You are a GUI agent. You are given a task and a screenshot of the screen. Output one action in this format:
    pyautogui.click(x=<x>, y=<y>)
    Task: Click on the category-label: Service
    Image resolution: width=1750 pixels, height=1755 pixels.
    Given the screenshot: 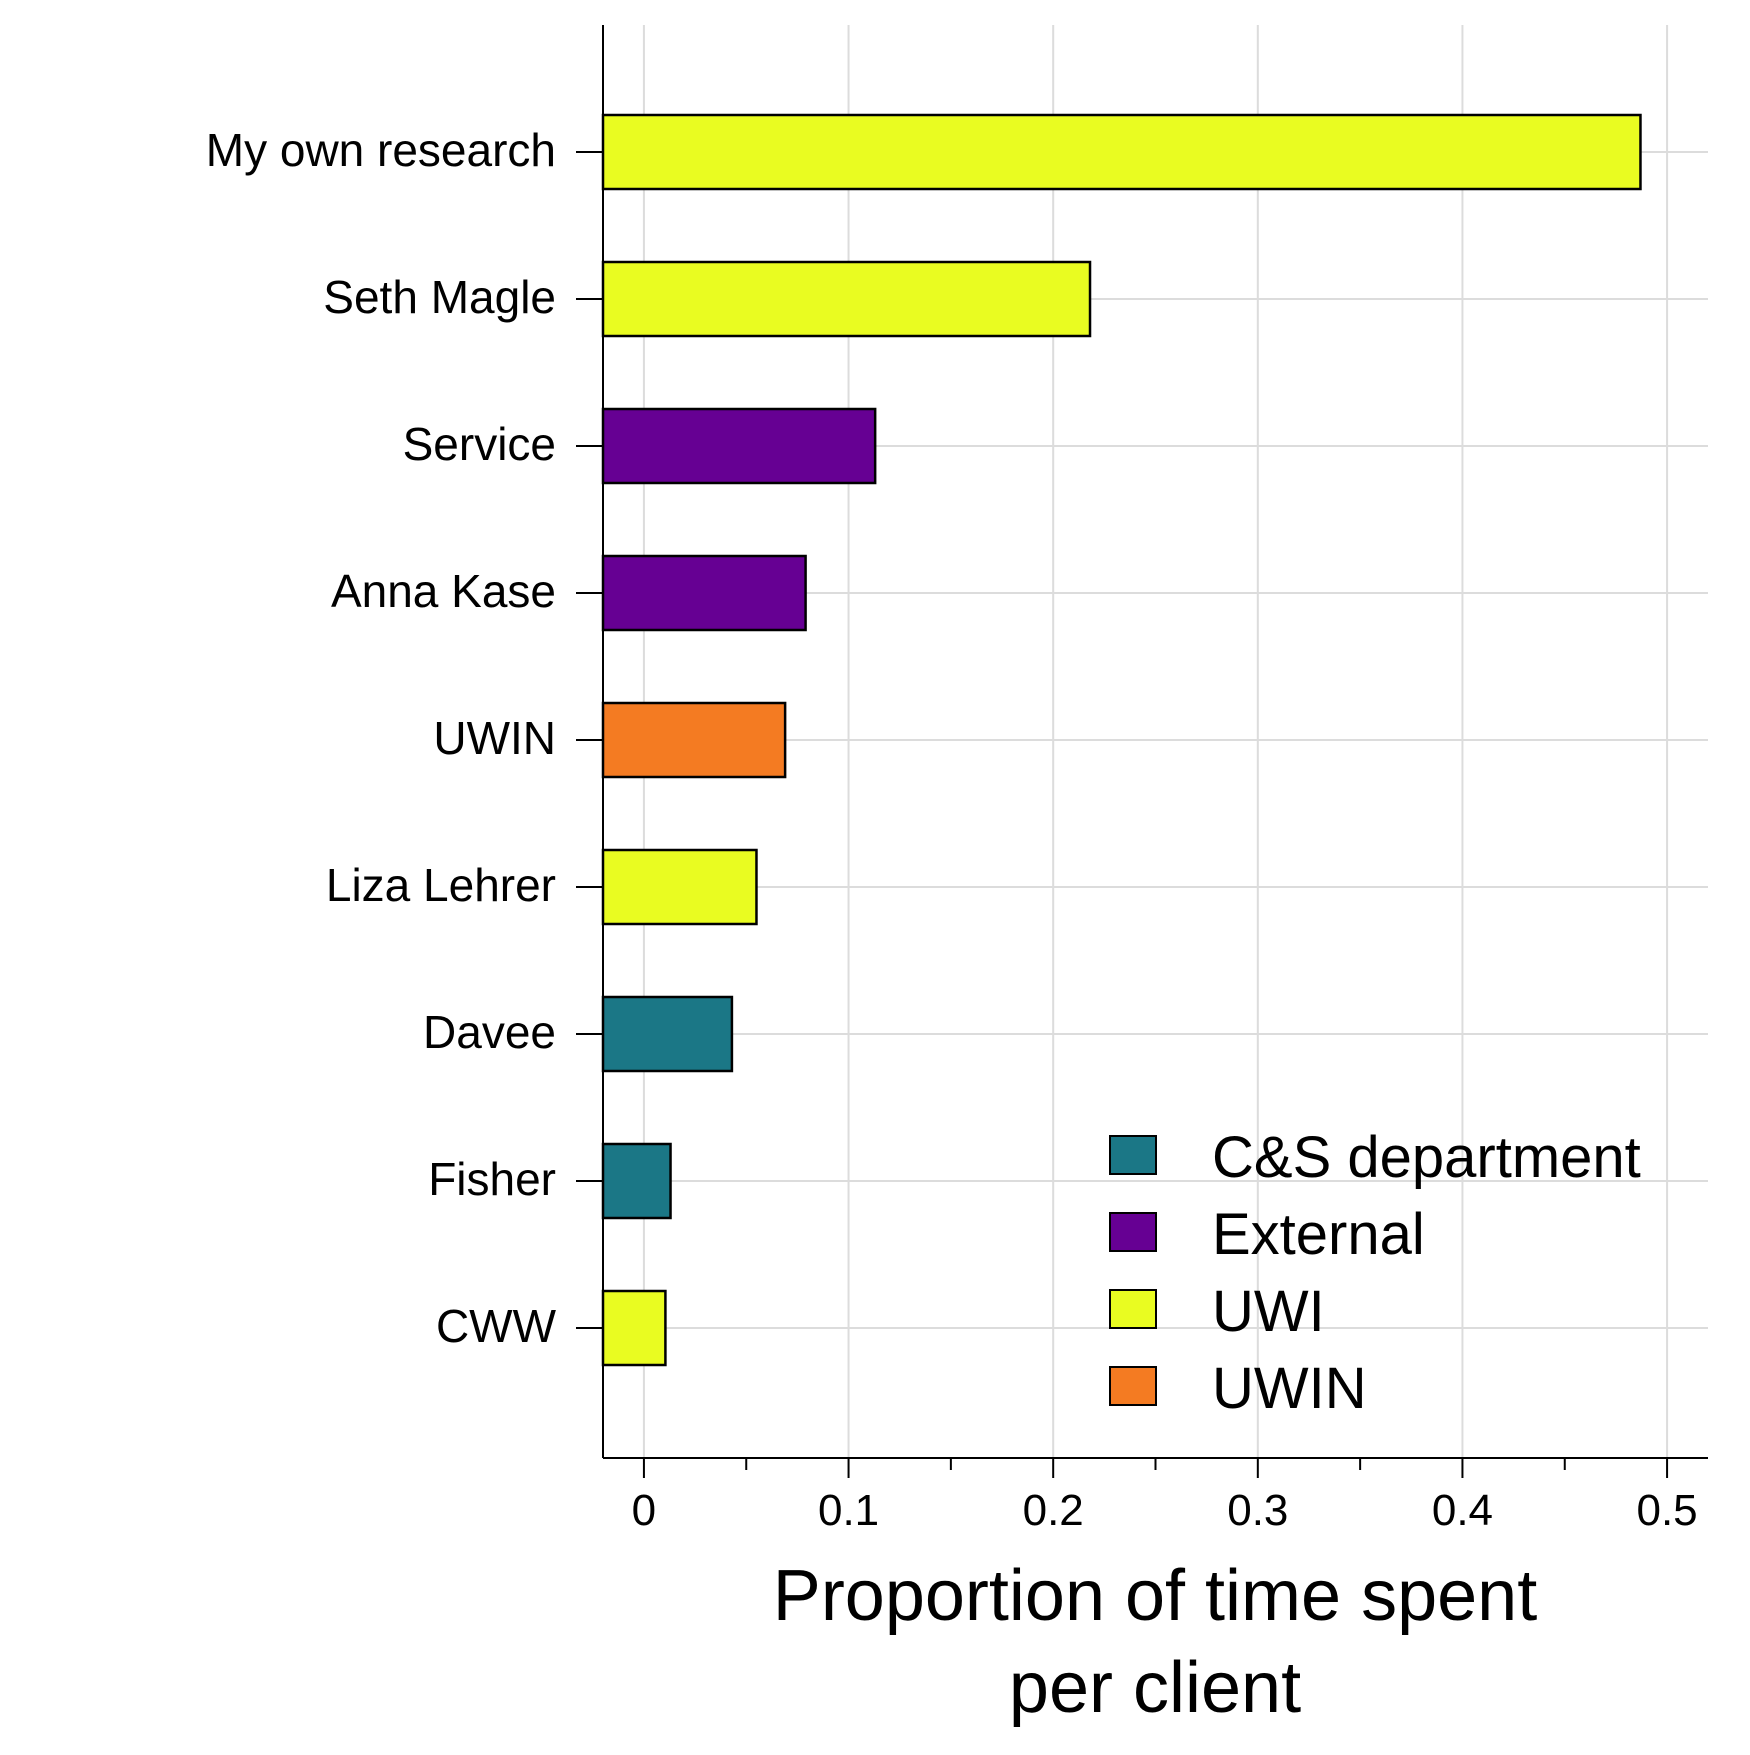 What is the action you would take?
    pyautogui.click(x=479, y=444)
    